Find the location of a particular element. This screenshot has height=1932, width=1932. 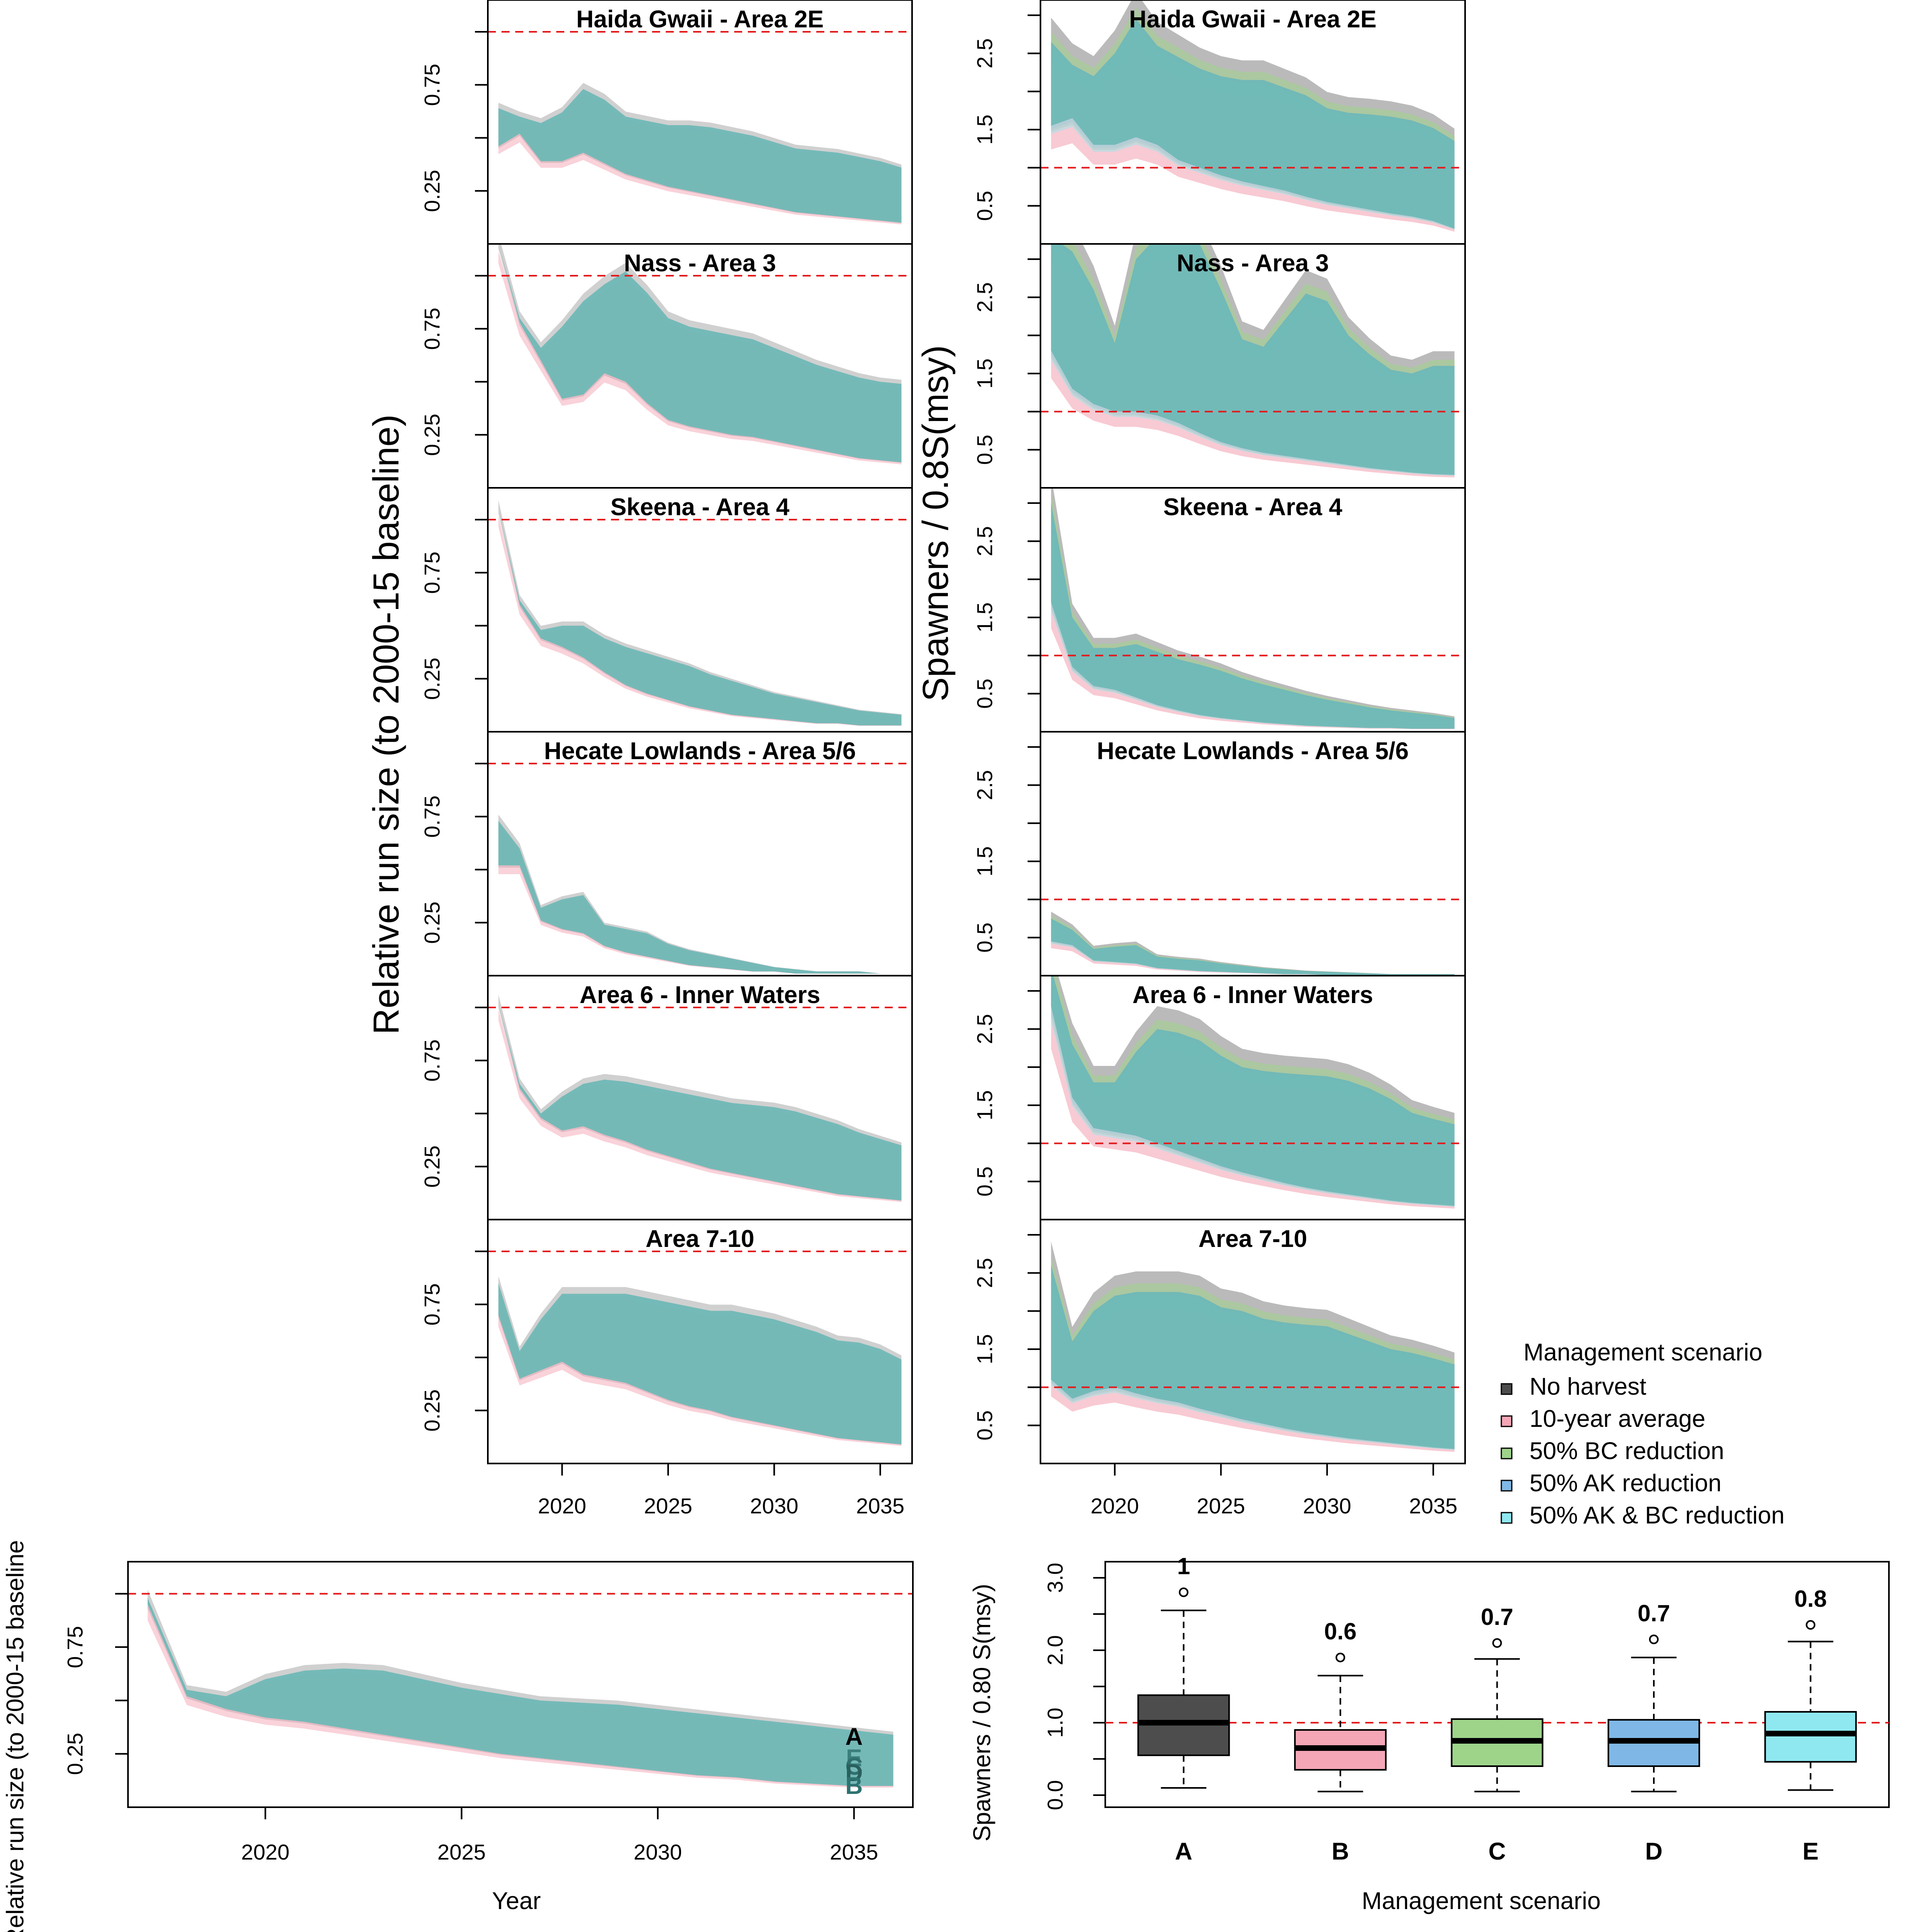

category-label: C is located at coordinates (1497, 1851).